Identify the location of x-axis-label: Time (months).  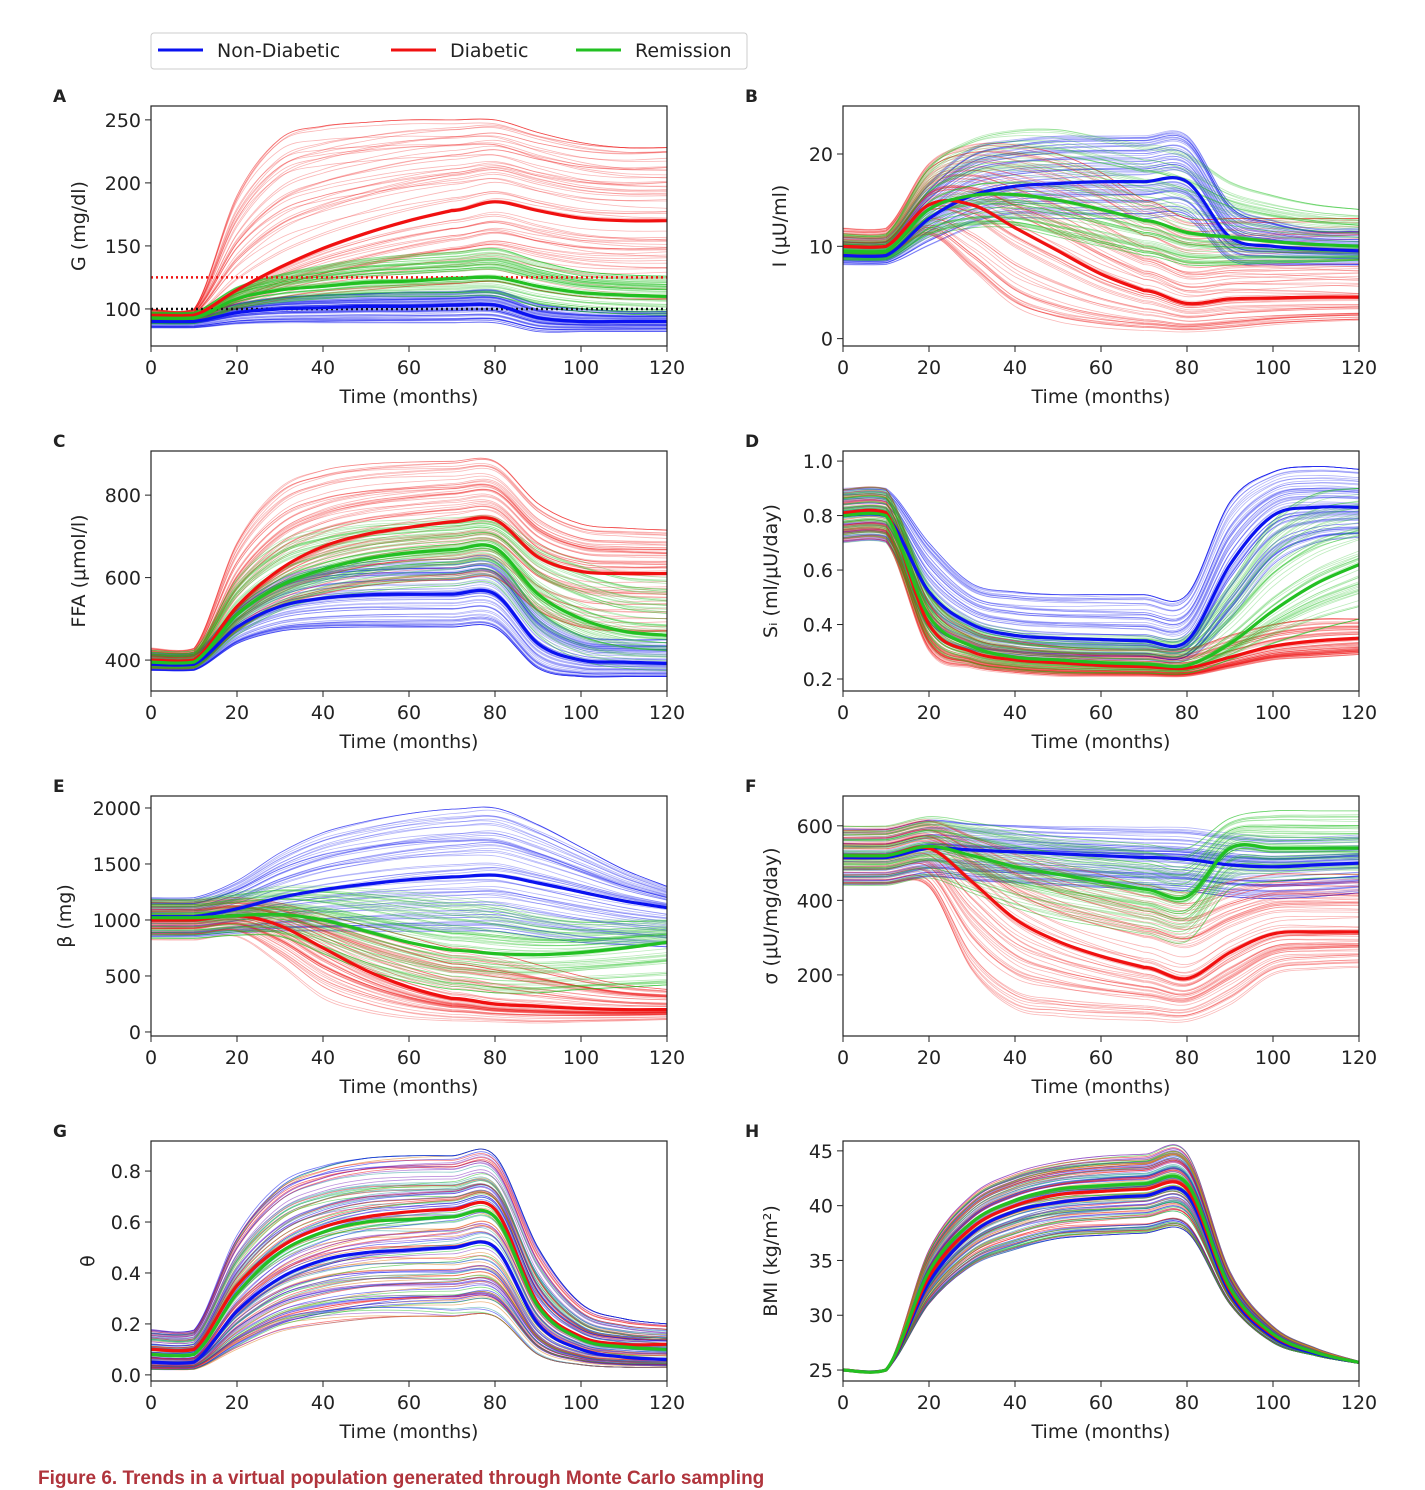
(1101, 1087).